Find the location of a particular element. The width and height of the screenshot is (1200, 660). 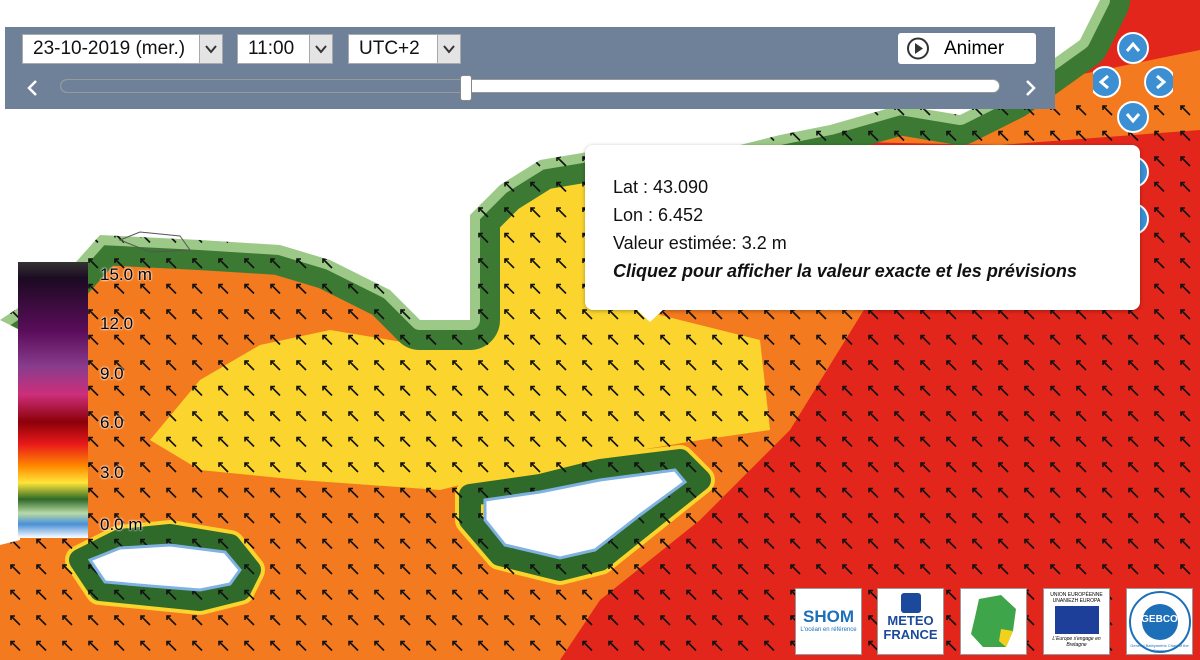

time-slider is located at coordinates (530, 86).